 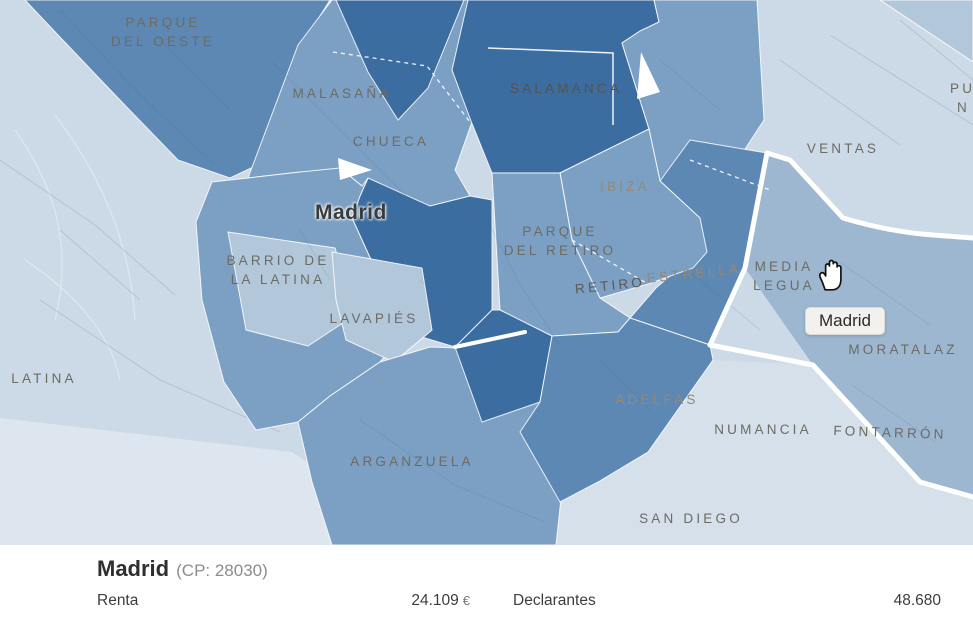 What do you see at coordinates (291, 289) in the screenshot?
I see `region-la-latina-wedge` at bounding box center [291, 289].